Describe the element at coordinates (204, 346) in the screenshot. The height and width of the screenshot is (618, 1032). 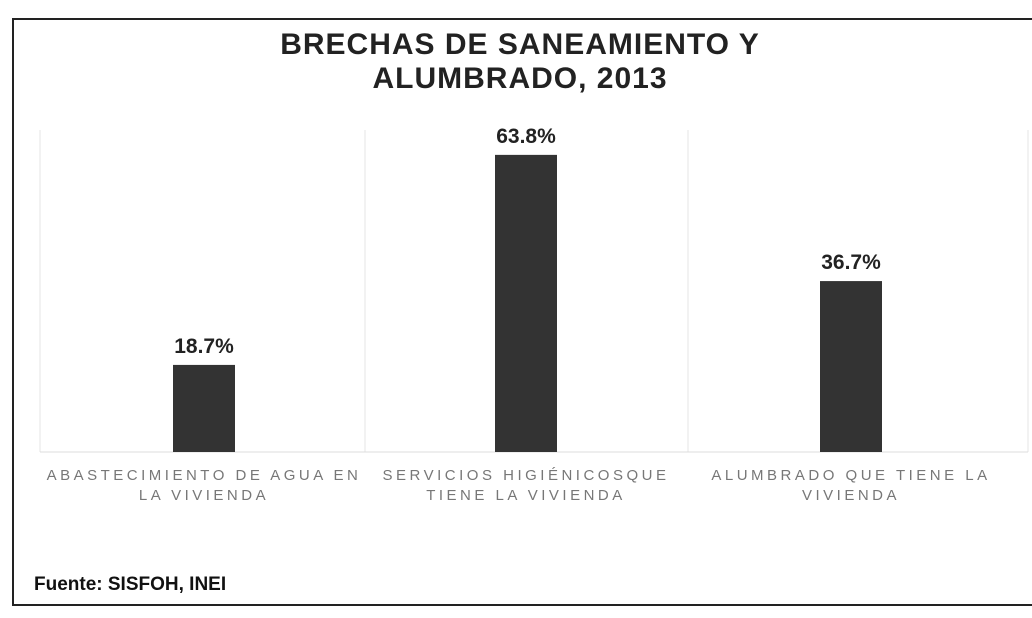
I see `value-label: 18.7%` at that location.